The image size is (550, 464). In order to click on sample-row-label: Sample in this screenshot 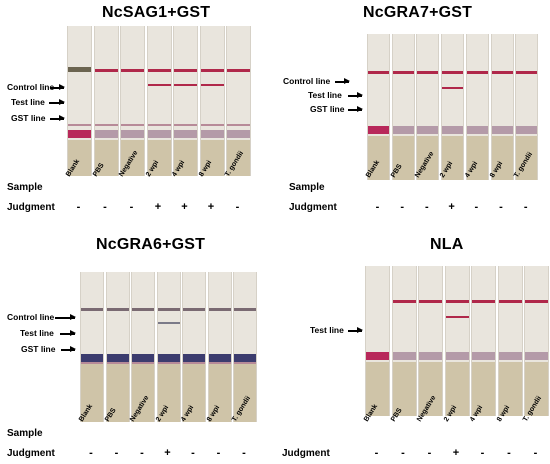, I will do `click(307, 187)`.